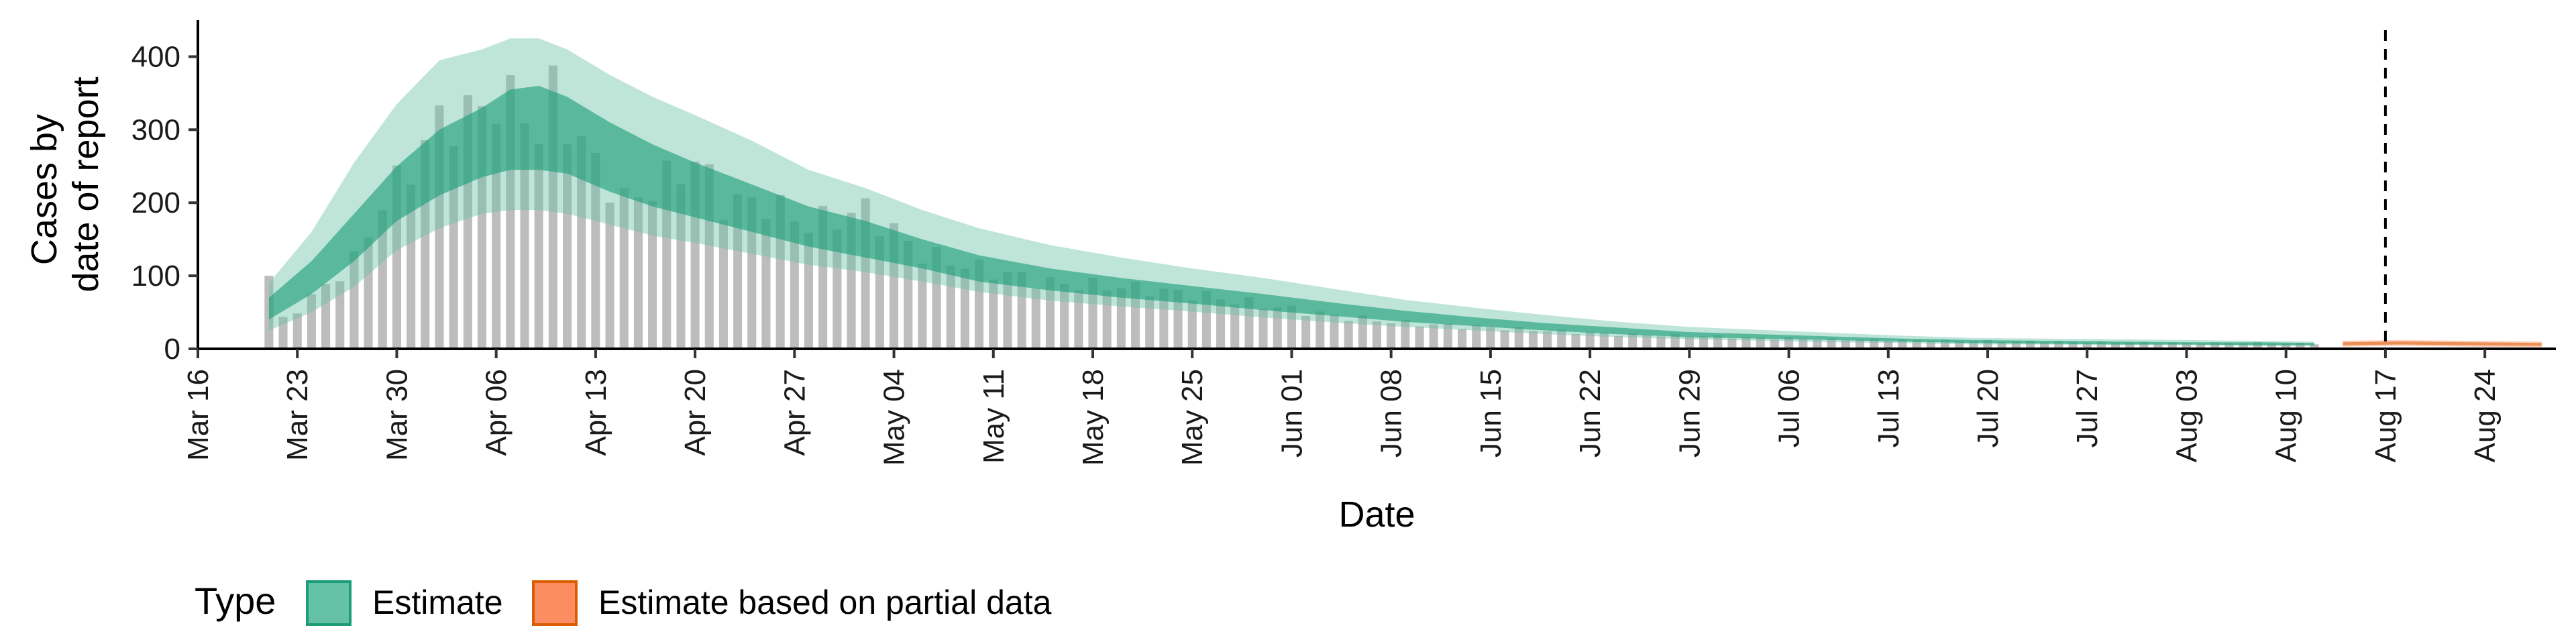  What do you see at coordinates (297, 415) in the screenshot?
I see `x-tick-label: Mar 23` at bounding box center [297, 415].